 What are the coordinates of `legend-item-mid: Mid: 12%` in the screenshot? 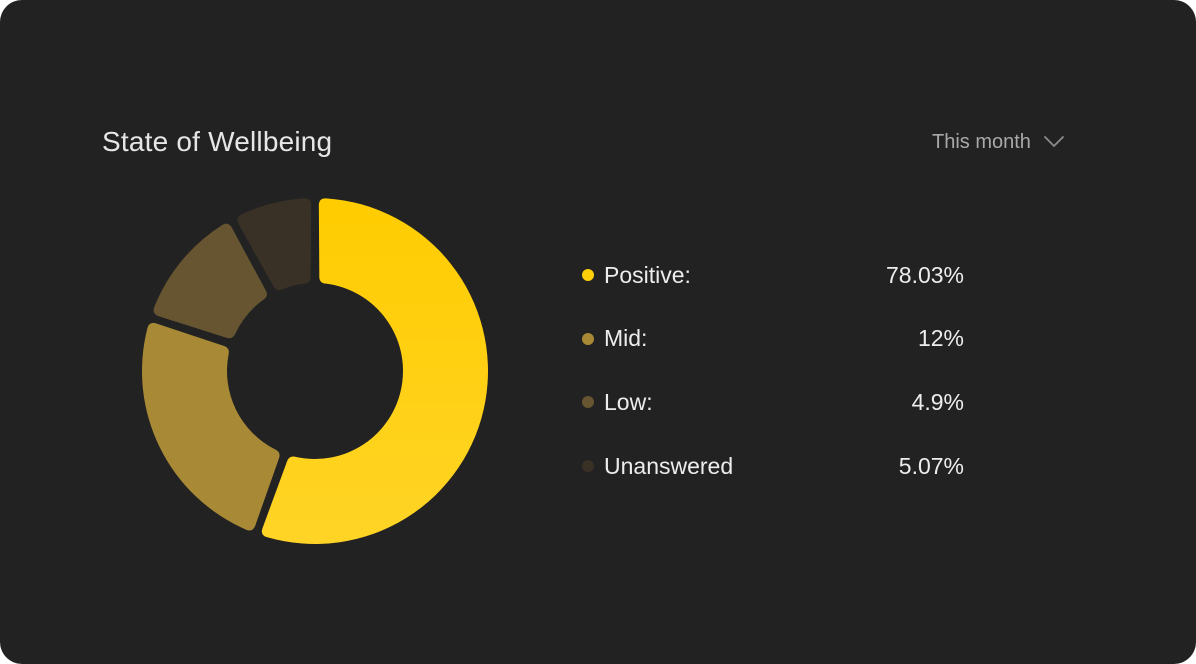 It's located at (773, 339).